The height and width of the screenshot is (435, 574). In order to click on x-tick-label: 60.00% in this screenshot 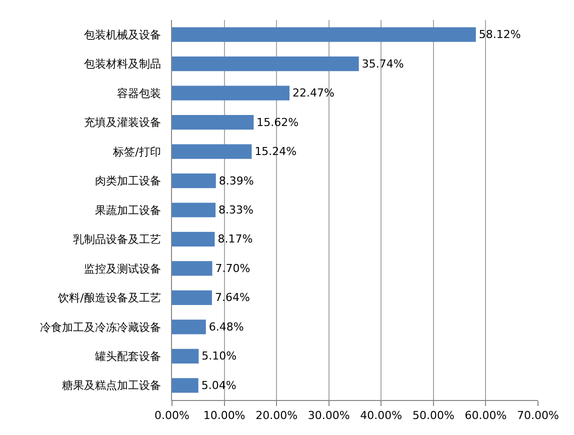, I will do `click(485, 415)`.